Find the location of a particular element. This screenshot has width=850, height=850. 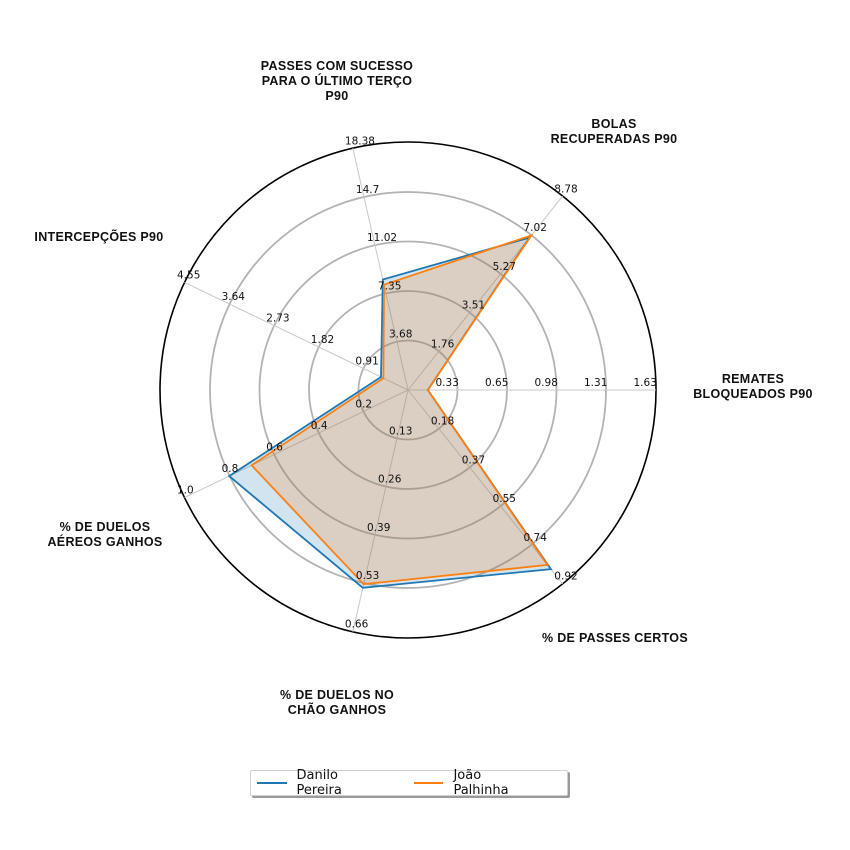

tick-label-axis-2-1: 7.35 is located at coordinates (389, 287).